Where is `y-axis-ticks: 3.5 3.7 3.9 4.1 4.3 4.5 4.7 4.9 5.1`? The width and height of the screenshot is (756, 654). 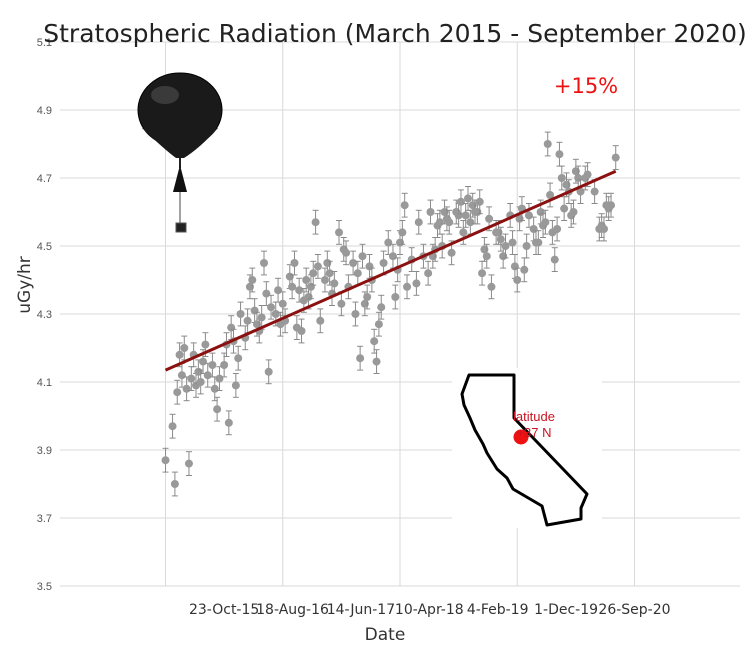
y-axis-ticks: 3.5 3.7 3.9 4.1 4.3 4.5 4.7 4.9 5.1 is located at coordinates (44, 315).